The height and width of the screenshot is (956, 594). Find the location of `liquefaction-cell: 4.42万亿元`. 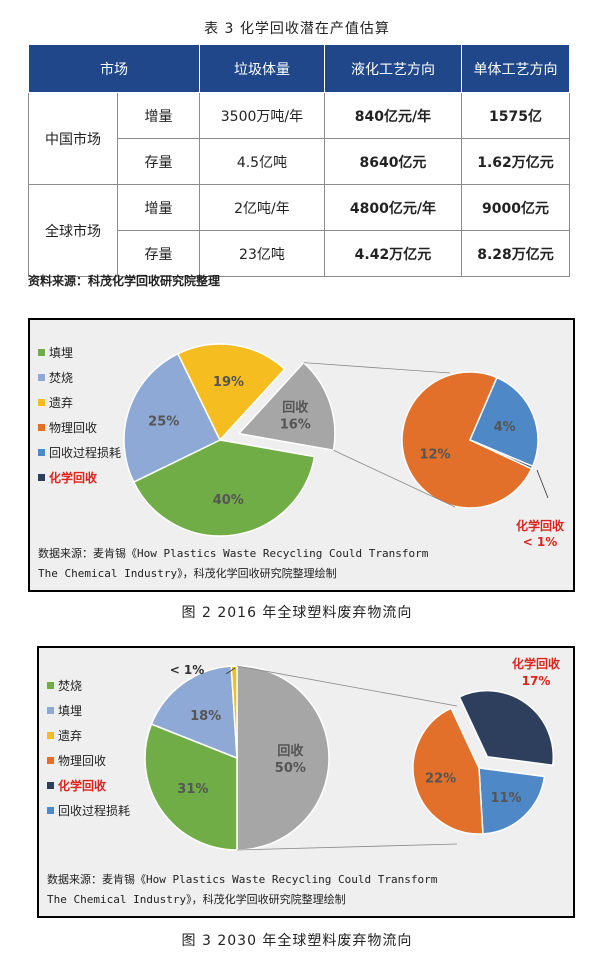

liquefaction-cell: 4.42万亿元 is located at coordinates (392, 253).